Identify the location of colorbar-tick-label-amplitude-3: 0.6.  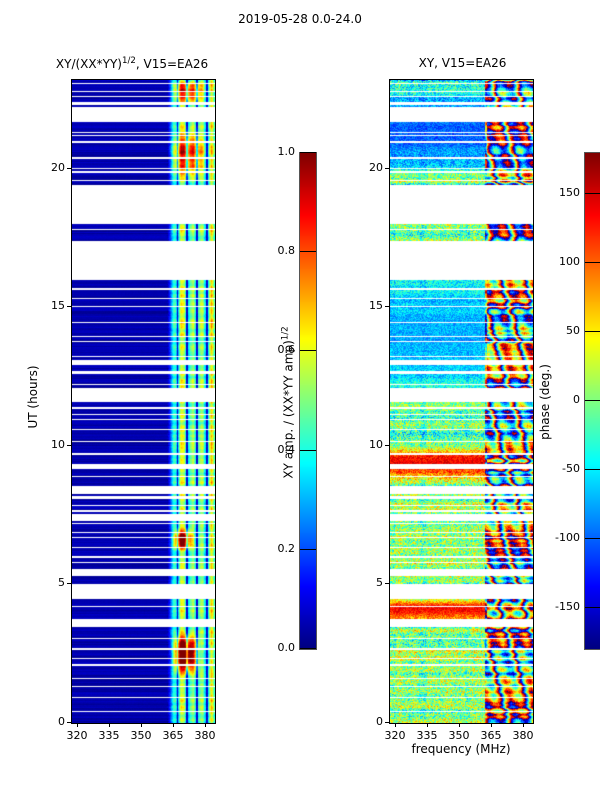
(286, 349).